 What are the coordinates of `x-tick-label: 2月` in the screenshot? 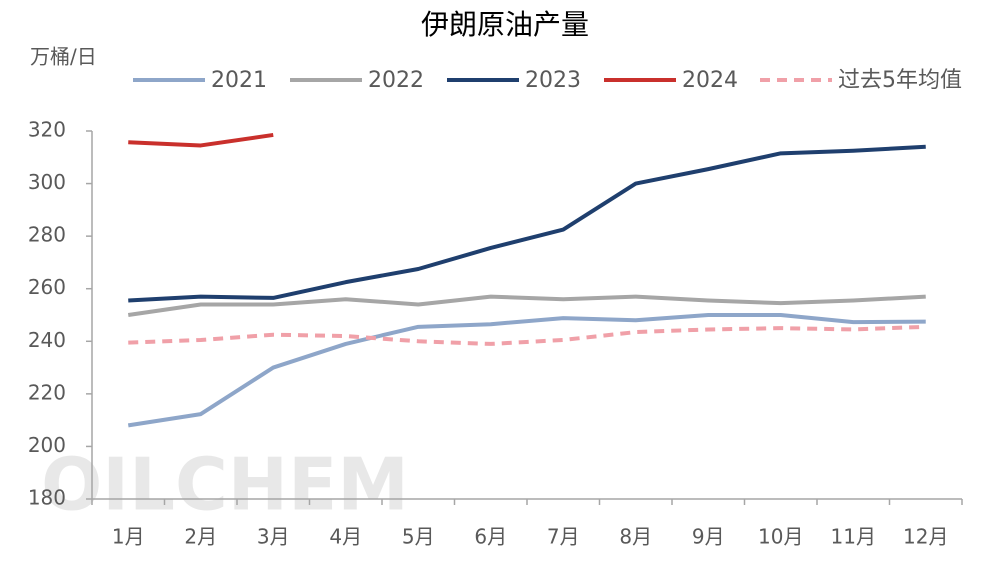 It's located at (200, 537).